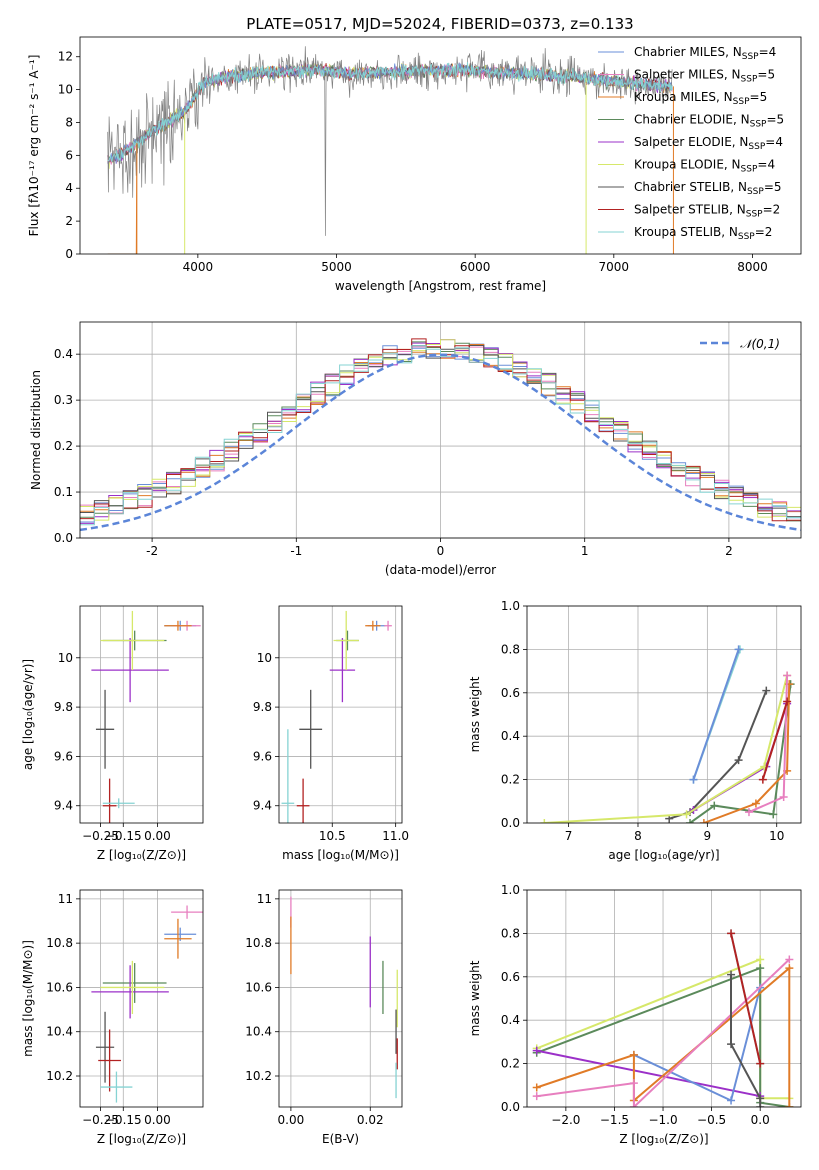 The image size is (819, 1170). Describe the element at coordinates (663, 1032) in the screenshot. I see `series-line-salpeter_miles` at that location.